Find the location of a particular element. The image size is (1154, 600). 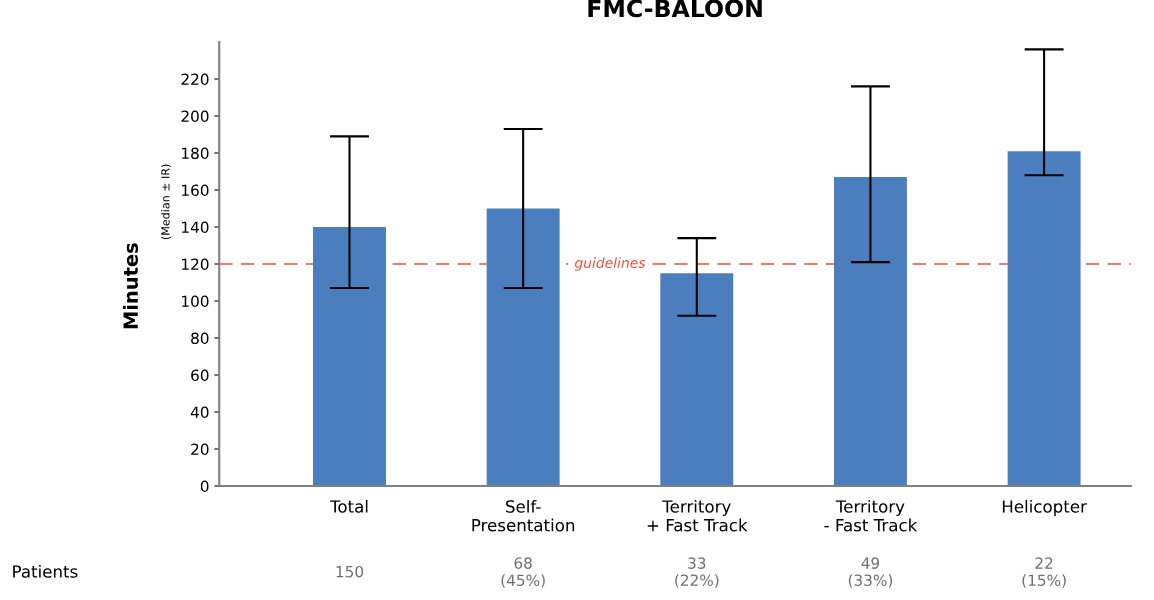

x-tick-label: Total is located at coordinates (348, 506).